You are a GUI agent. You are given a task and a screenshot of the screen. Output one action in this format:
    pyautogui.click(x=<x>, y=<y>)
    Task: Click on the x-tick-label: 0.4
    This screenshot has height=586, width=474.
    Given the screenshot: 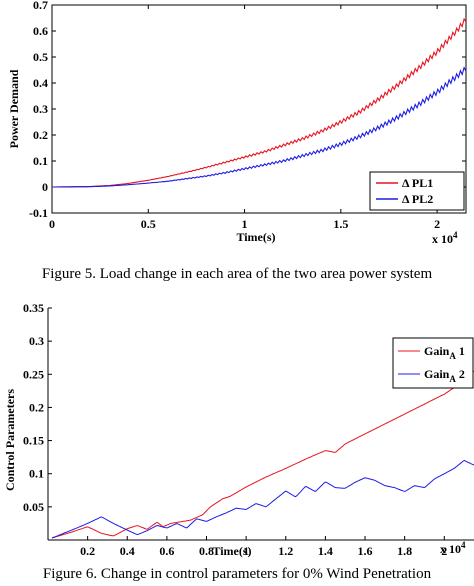 What is the action you would take?
    pyautogui.click(x=127, y=551)
    